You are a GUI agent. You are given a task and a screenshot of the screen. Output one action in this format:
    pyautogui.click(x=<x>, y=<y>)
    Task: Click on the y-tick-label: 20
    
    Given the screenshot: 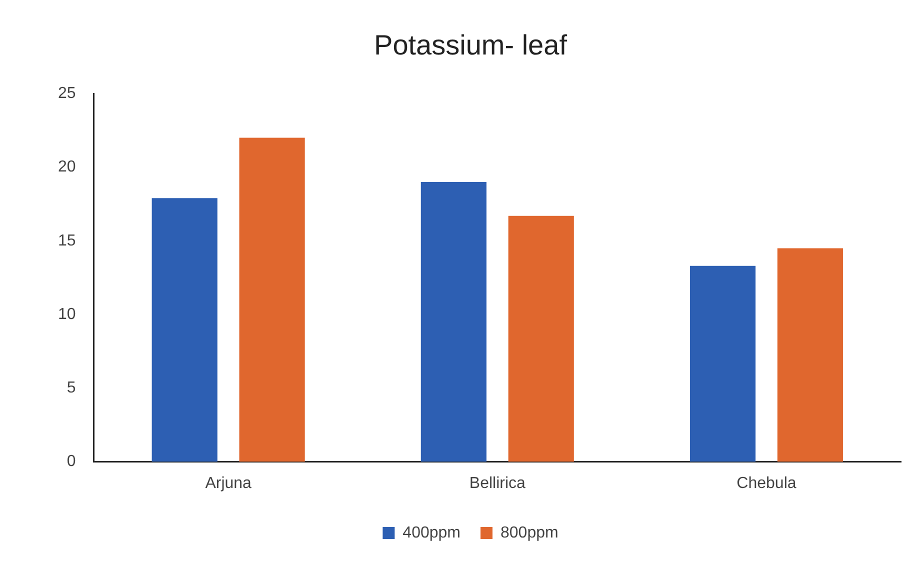 What is the action you would take?
    pyautogui.click(x=67, y=167)
    